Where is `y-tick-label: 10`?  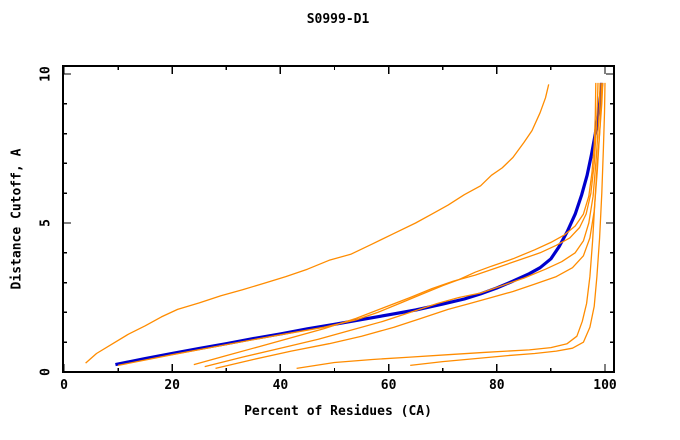
y-tick-label: 10 is located at coordinates (46, 74).